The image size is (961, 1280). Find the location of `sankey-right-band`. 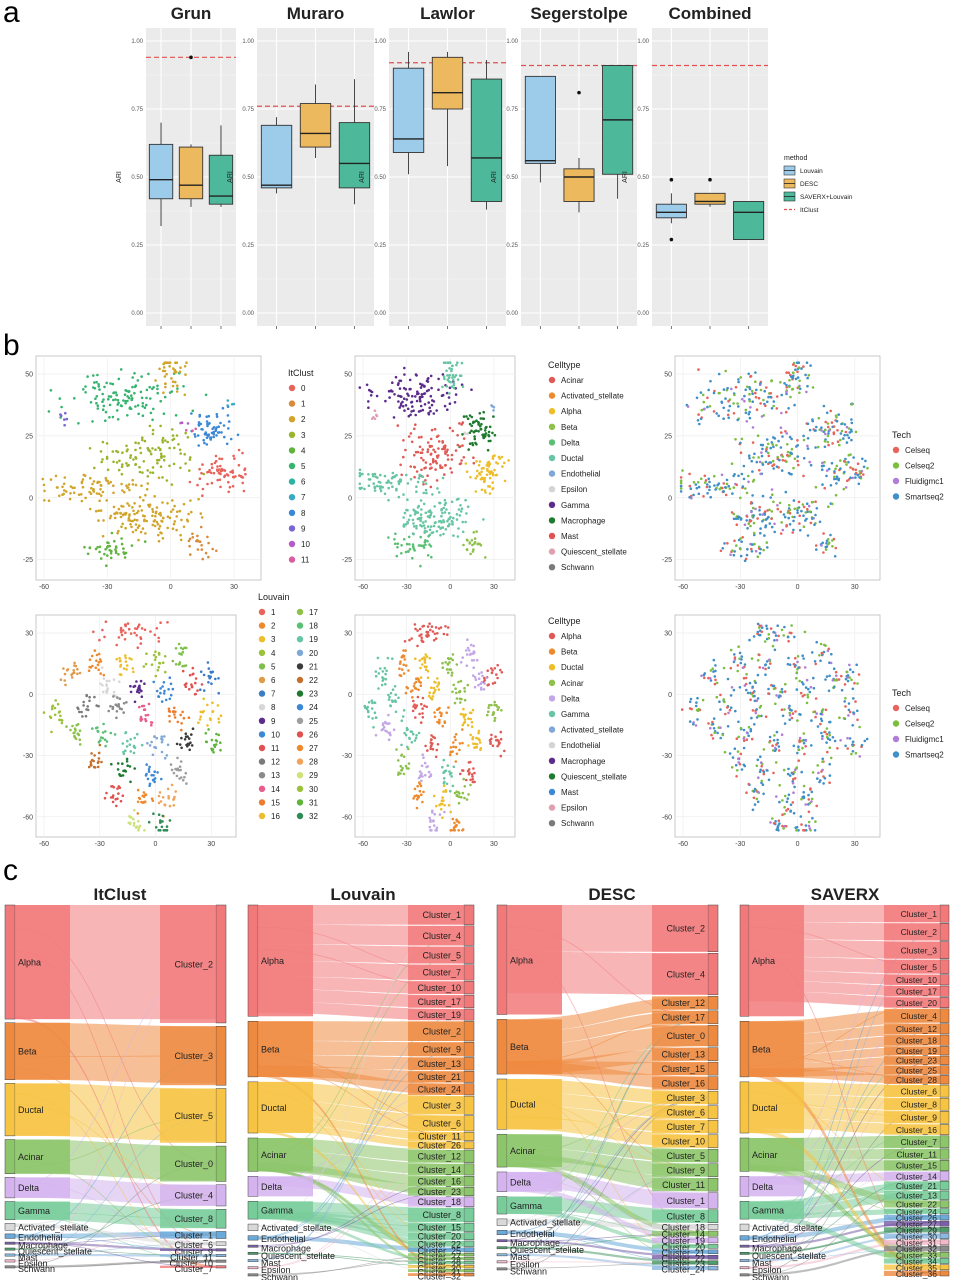

sankey-right-band is located at coordinates (188, 1261).